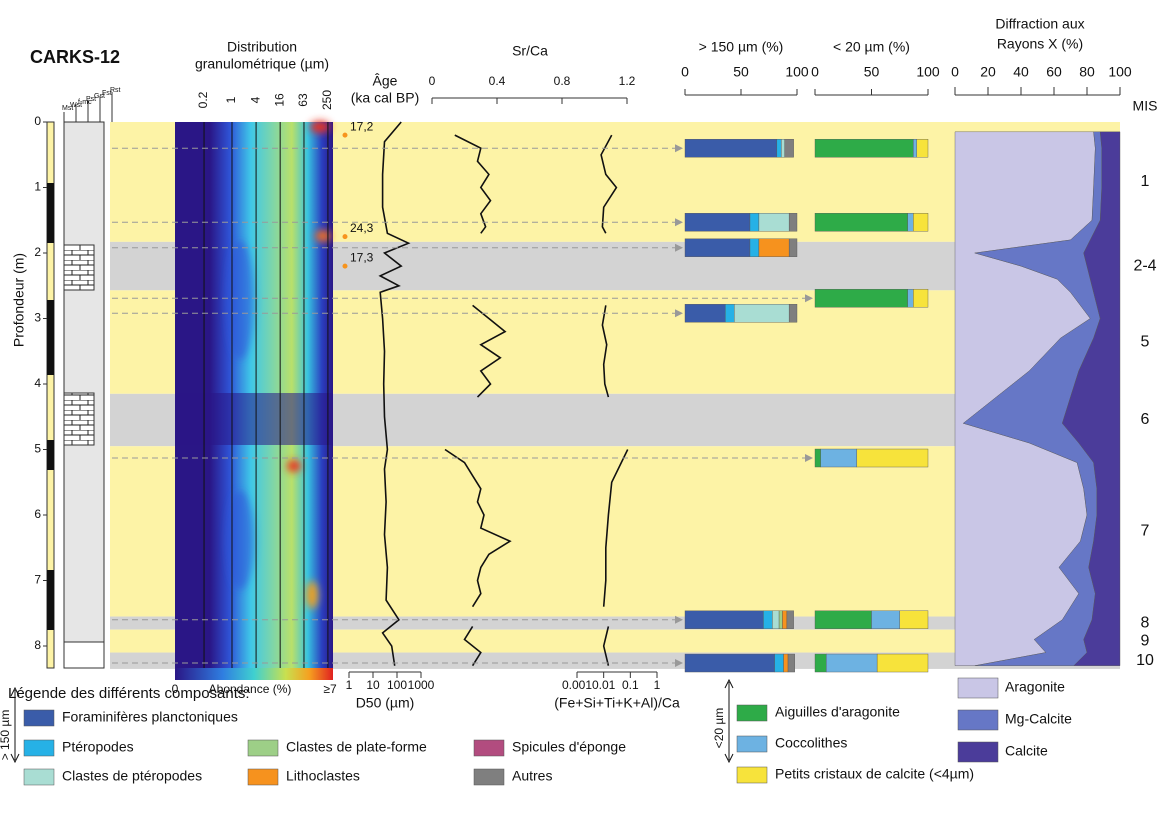 This screenshot has width=1168, height=817. I want to click on colorbar-max: ≥7, so click(330, 689).